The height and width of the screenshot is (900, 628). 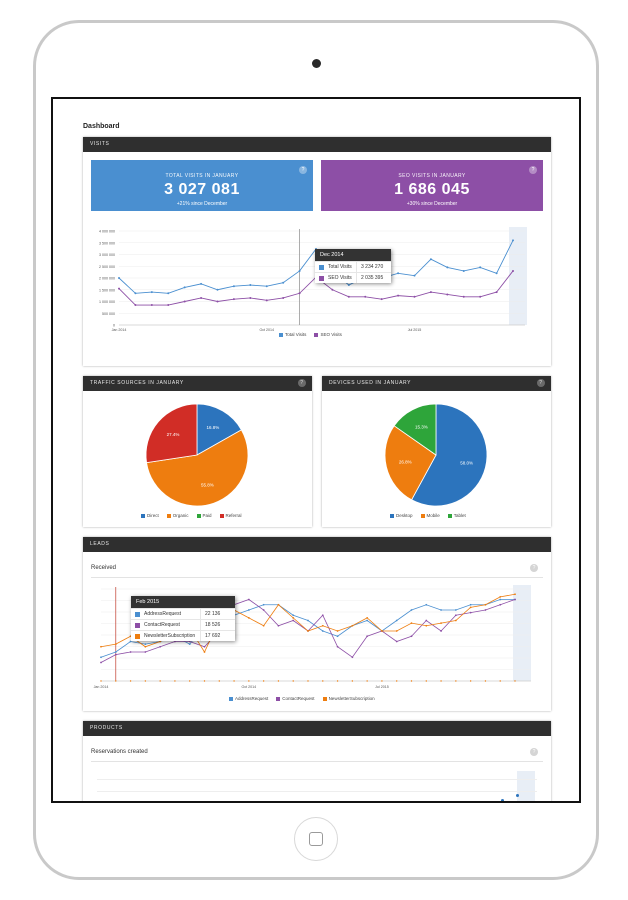 I want to click on visits-legend: Total Visits SEO Visits, so click(x=310, y=334).